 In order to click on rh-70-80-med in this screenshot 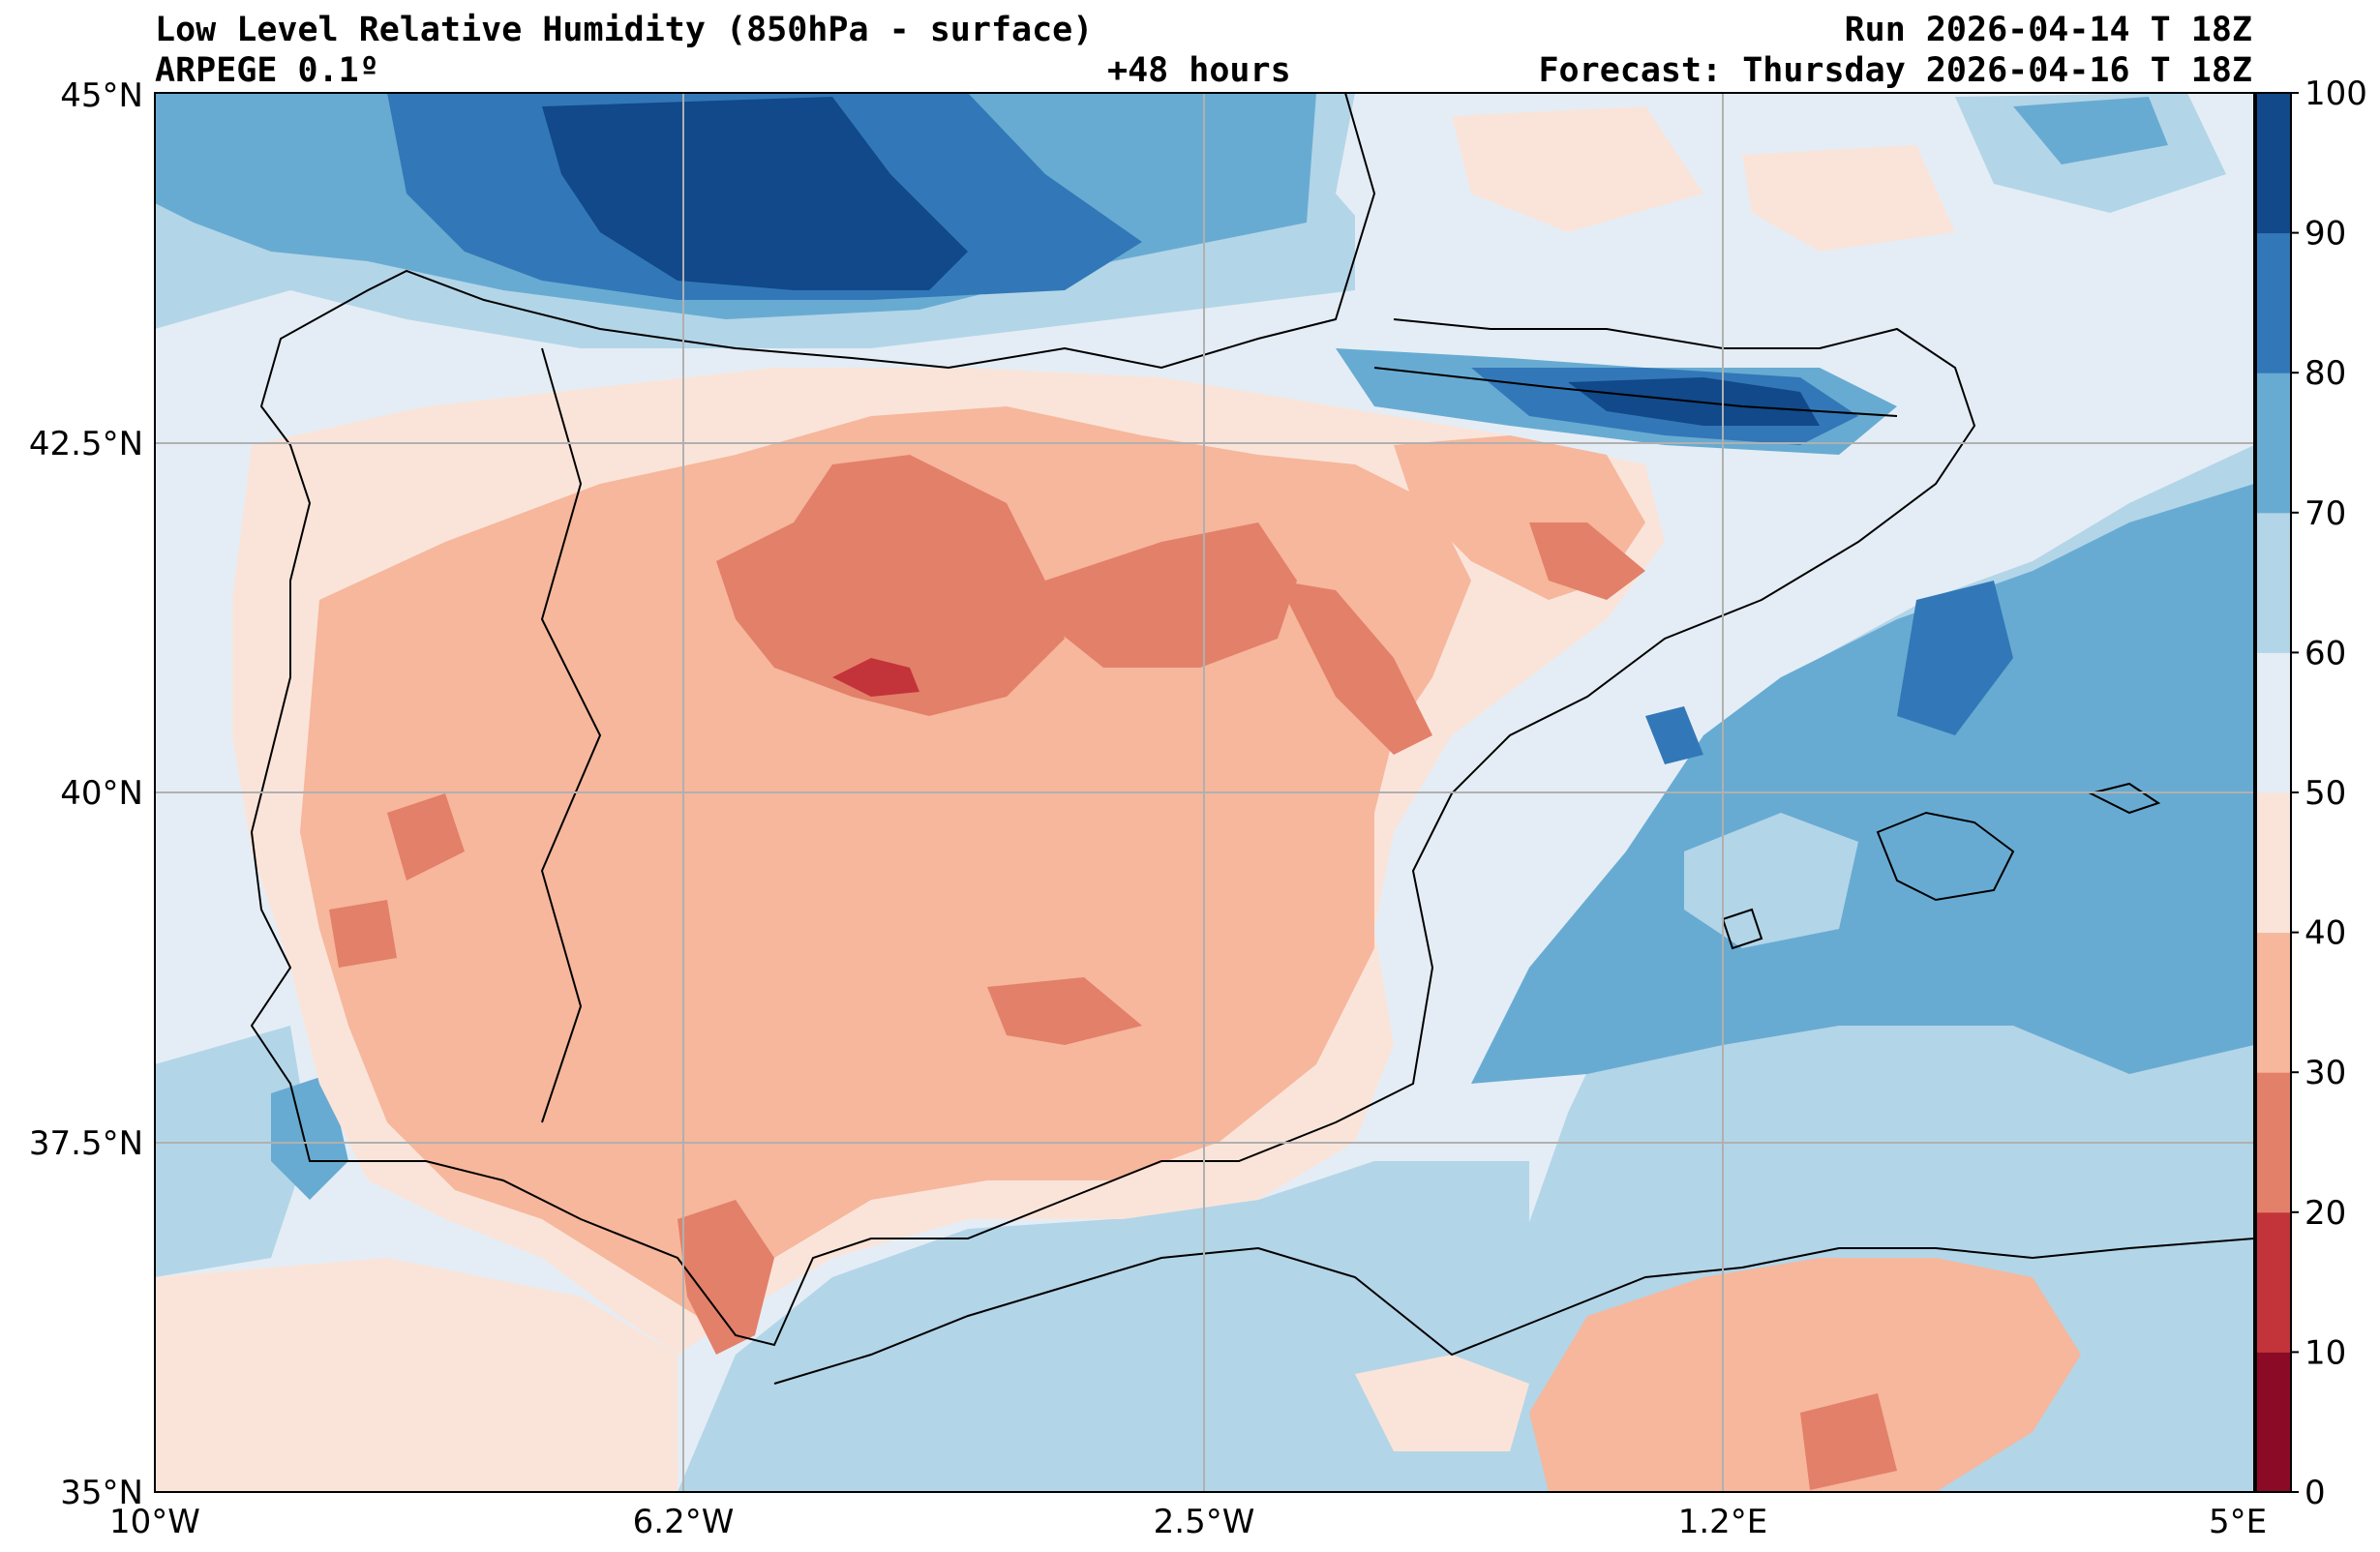, I will do `click(1863, 784)`.